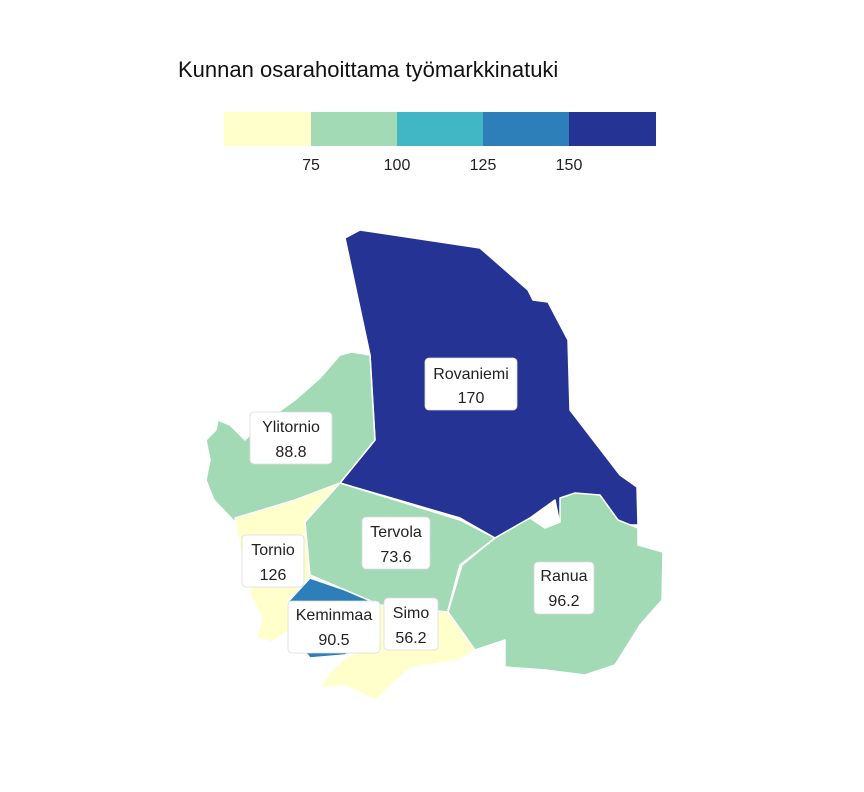 This screenshot has width=864, height=792. I want to click on label-value-tornio: 126, so click(273, 575).